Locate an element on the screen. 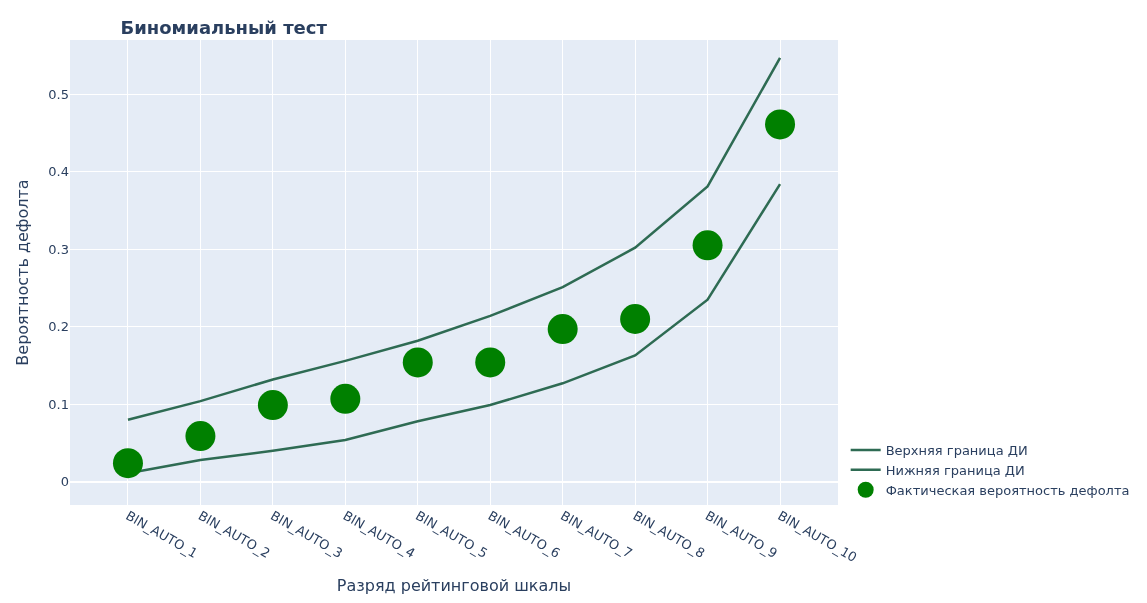  legend-label: Верхняя граница ДИ is located at coordinates (956, 451).